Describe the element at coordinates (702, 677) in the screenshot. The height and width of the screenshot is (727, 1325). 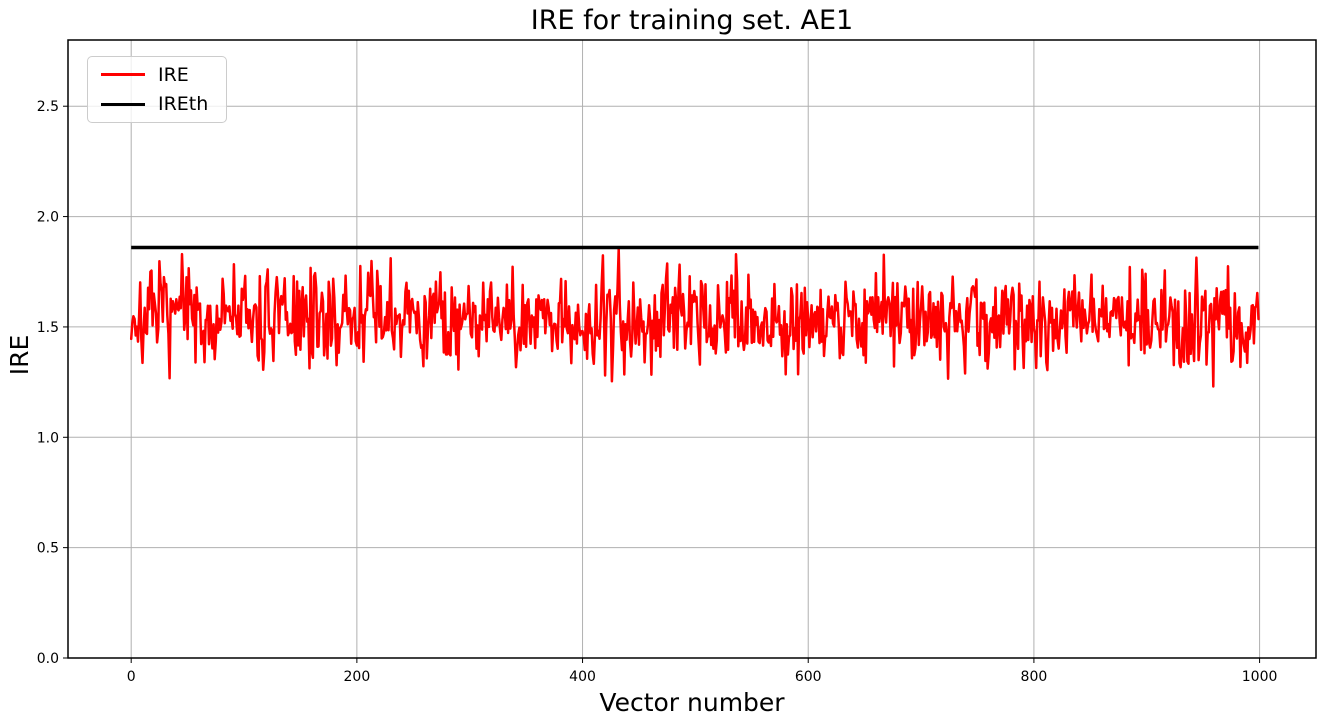
I see `x-tick-labels: 0 200 400 600 800 1000` at that location.